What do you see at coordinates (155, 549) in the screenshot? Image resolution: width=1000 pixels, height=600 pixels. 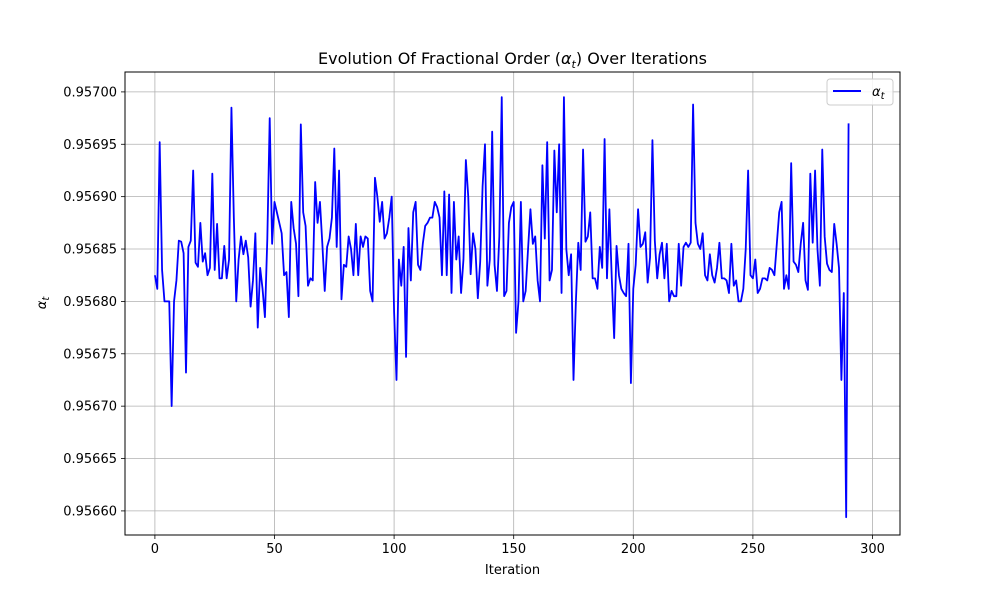 I see `x-tick-label: 0` at bounding box center [155, 549].